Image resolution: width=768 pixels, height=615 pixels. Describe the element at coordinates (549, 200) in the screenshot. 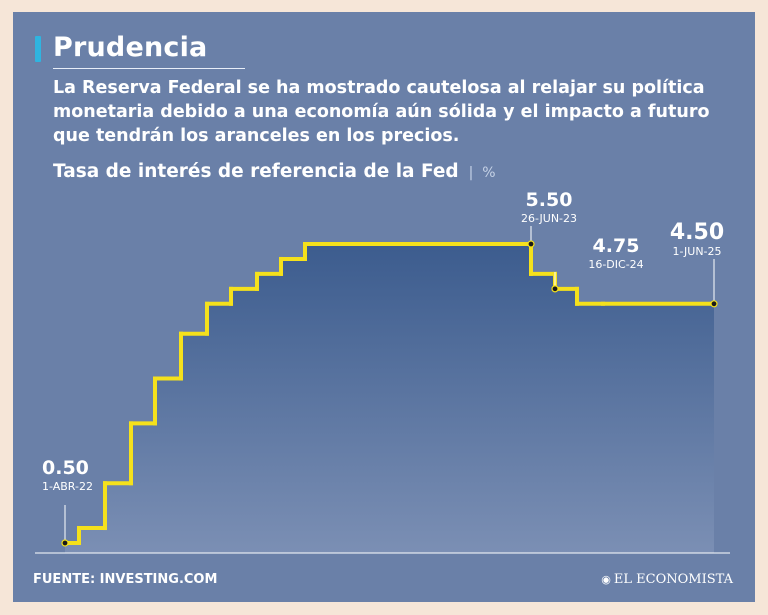

I see `annotation-value: 5.50` at that location.